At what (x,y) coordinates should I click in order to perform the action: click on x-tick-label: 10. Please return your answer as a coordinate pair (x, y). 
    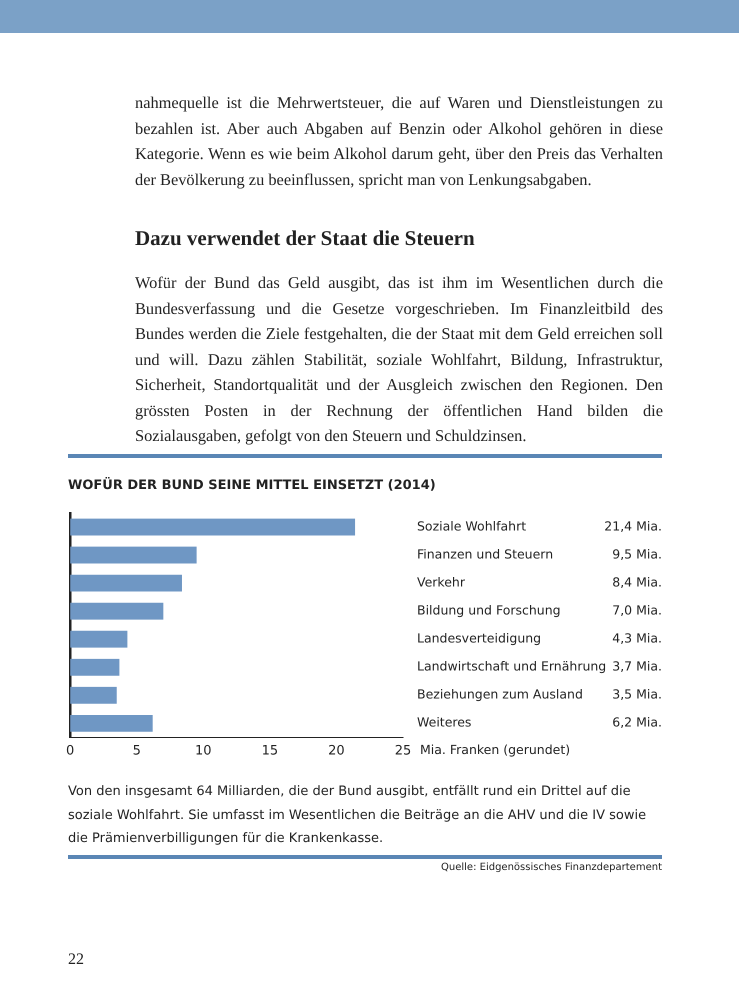
    Looking at the image, I should click on (203, 751).